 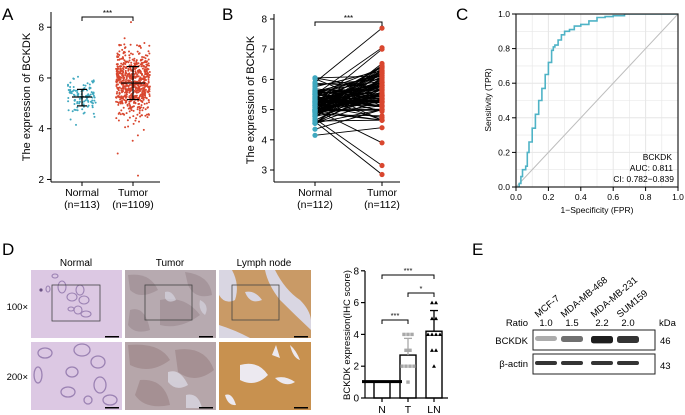 I want to click on panel-label-b: B, so click(x=227, y=14).